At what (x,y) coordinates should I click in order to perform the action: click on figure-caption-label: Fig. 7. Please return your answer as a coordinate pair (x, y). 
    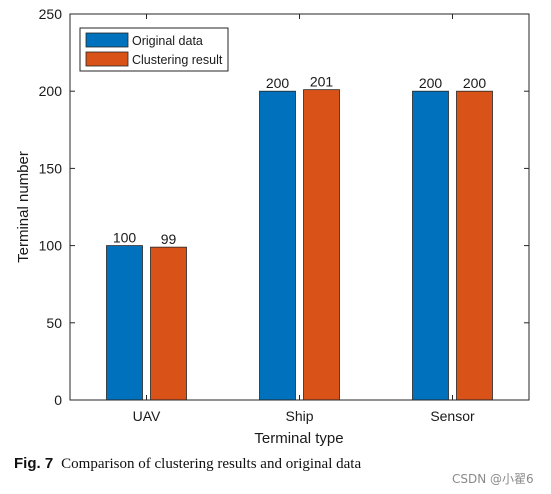
    Looking at the image, I should click on (34, 463).